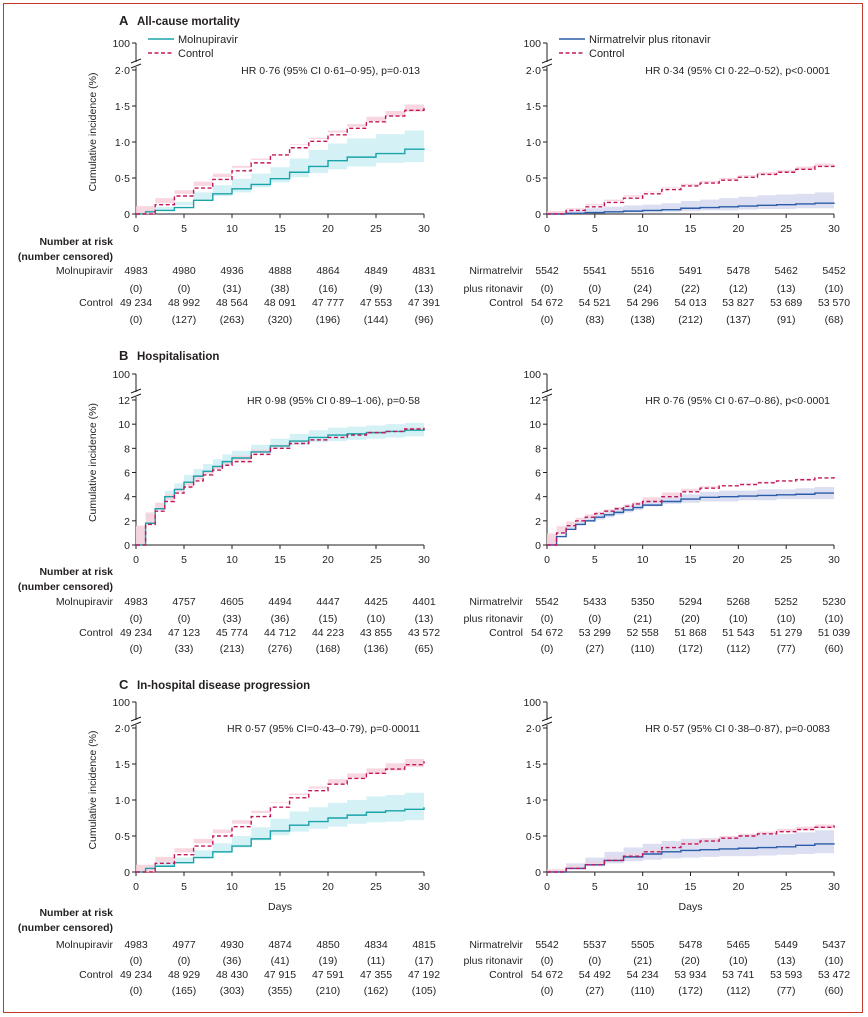  I want to click on risk-count: 4977, so click(184, 945).